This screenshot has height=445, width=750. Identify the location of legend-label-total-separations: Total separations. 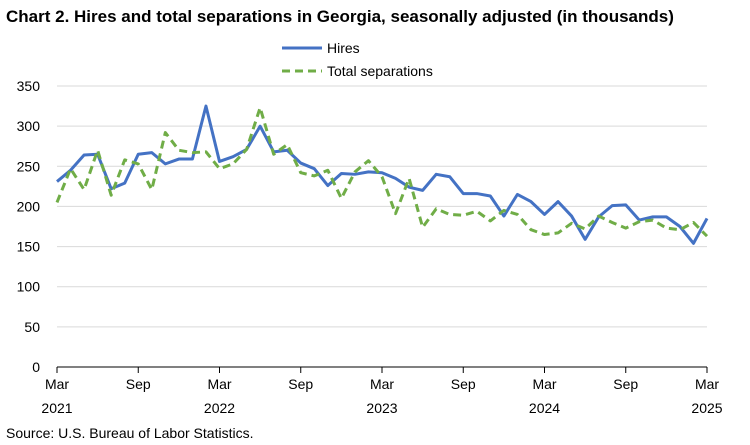
(380, 71).